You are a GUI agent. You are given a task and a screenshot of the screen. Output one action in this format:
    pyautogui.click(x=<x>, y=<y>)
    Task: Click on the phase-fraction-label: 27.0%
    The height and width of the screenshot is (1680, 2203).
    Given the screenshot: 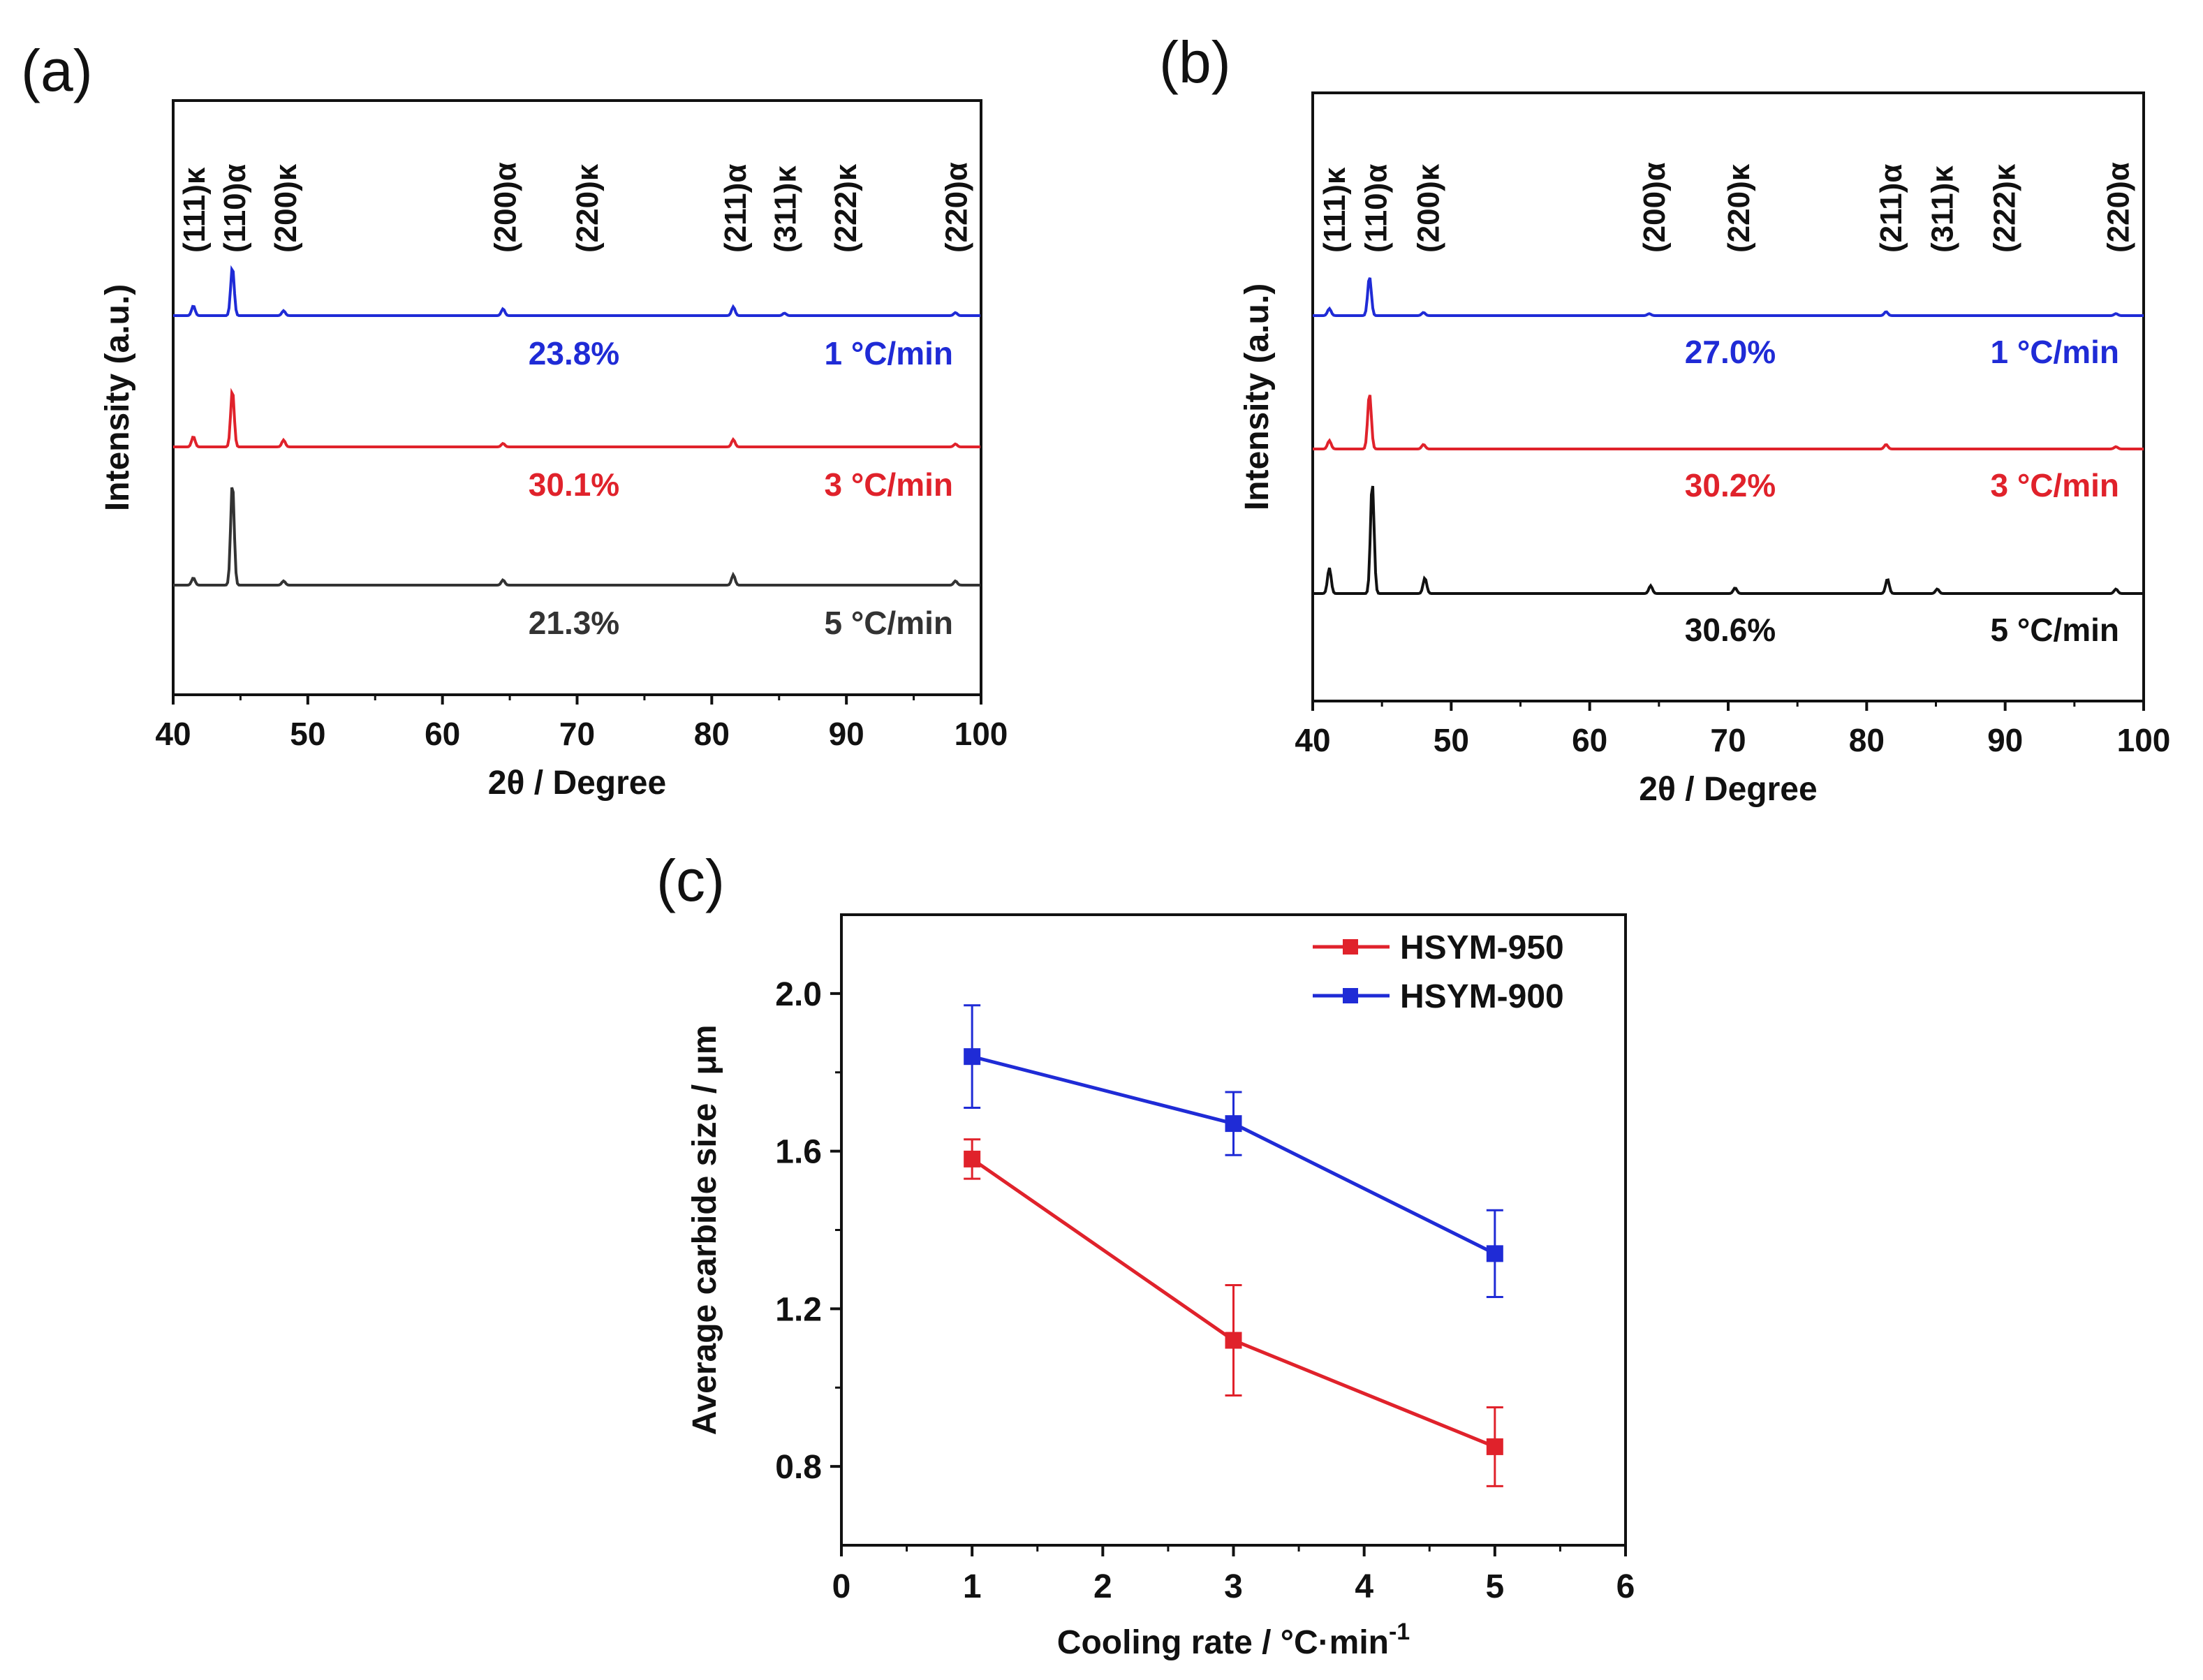 What is the action you would take?
    pyautogui.click(x=1730, y=352)
    